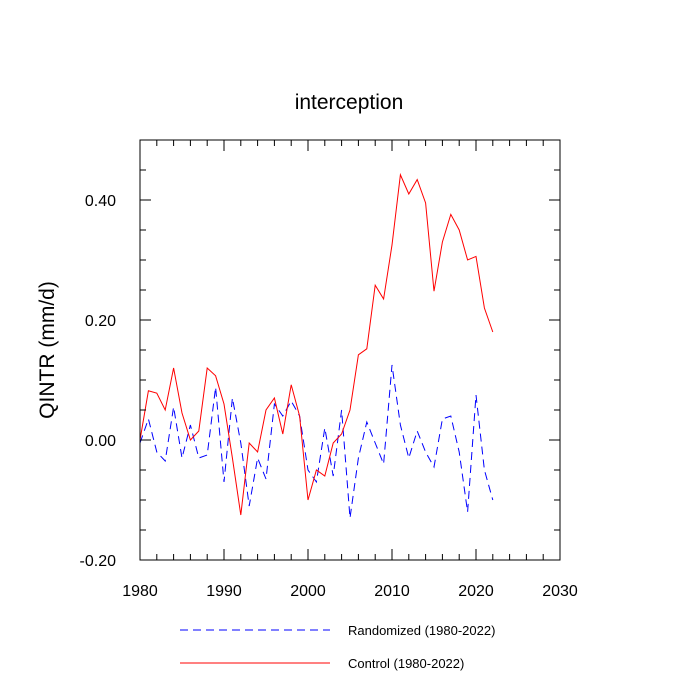 The height and width of the screenshot is (700, 700). I want to click on y-axis-label: QINTR (mm/d), so click(47, 350).